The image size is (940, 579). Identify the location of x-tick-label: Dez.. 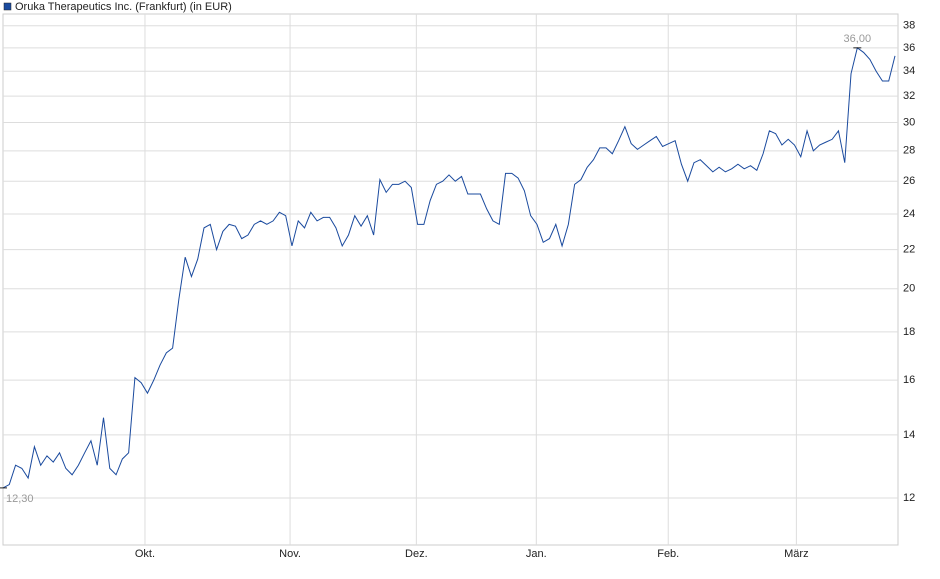
(416, 554).